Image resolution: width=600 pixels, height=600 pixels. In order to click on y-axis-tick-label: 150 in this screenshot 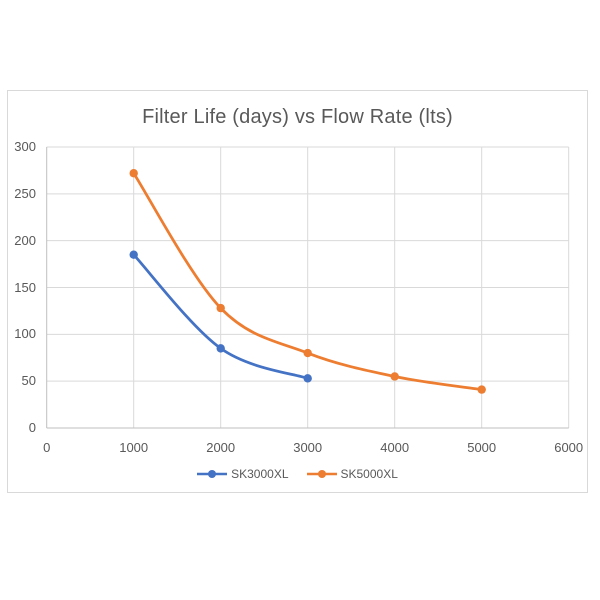, I will do `click(25, 287)`.